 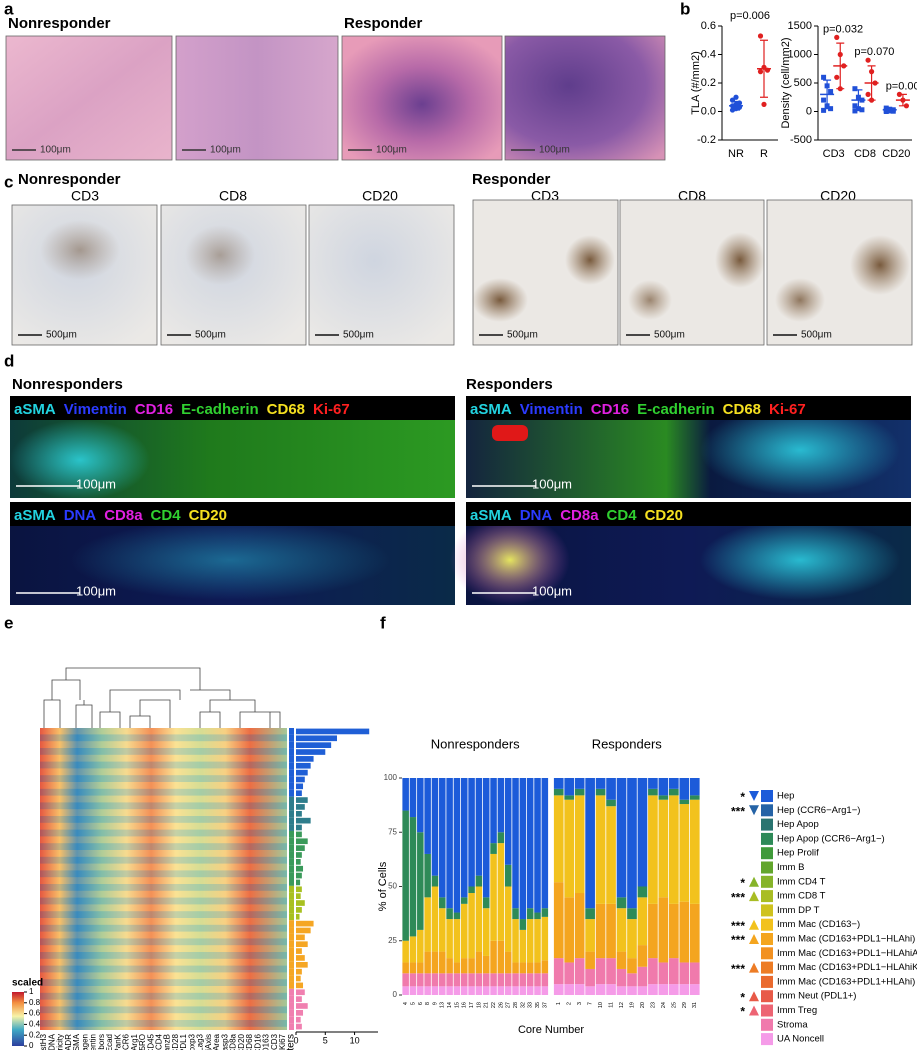 I want to click on column-label: CD8a, so click(x=233, y=1041).